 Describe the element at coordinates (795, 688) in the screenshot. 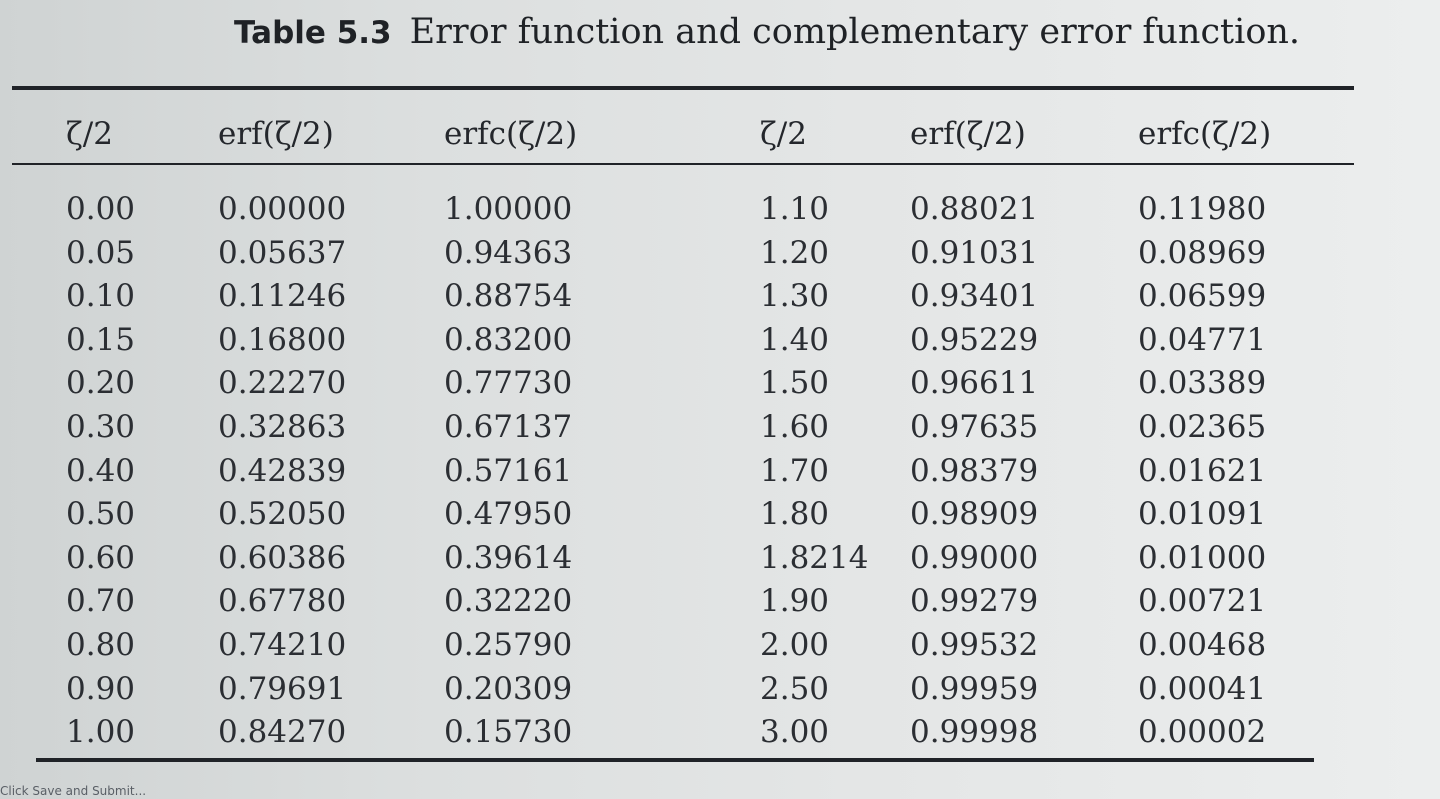

I see `cell-right-zeta: 2.50` at that location.